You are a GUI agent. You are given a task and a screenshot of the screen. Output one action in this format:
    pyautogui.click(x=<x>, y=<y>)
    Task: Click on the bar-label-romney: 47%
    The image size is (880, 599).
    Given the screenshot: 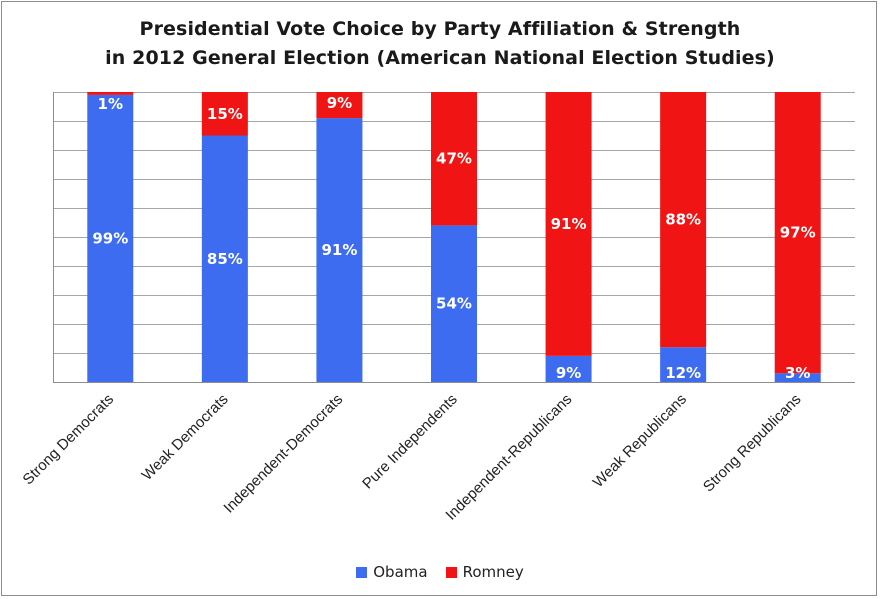 What is the action you would take?
    pyautogui.click(x=454, y=159)
    